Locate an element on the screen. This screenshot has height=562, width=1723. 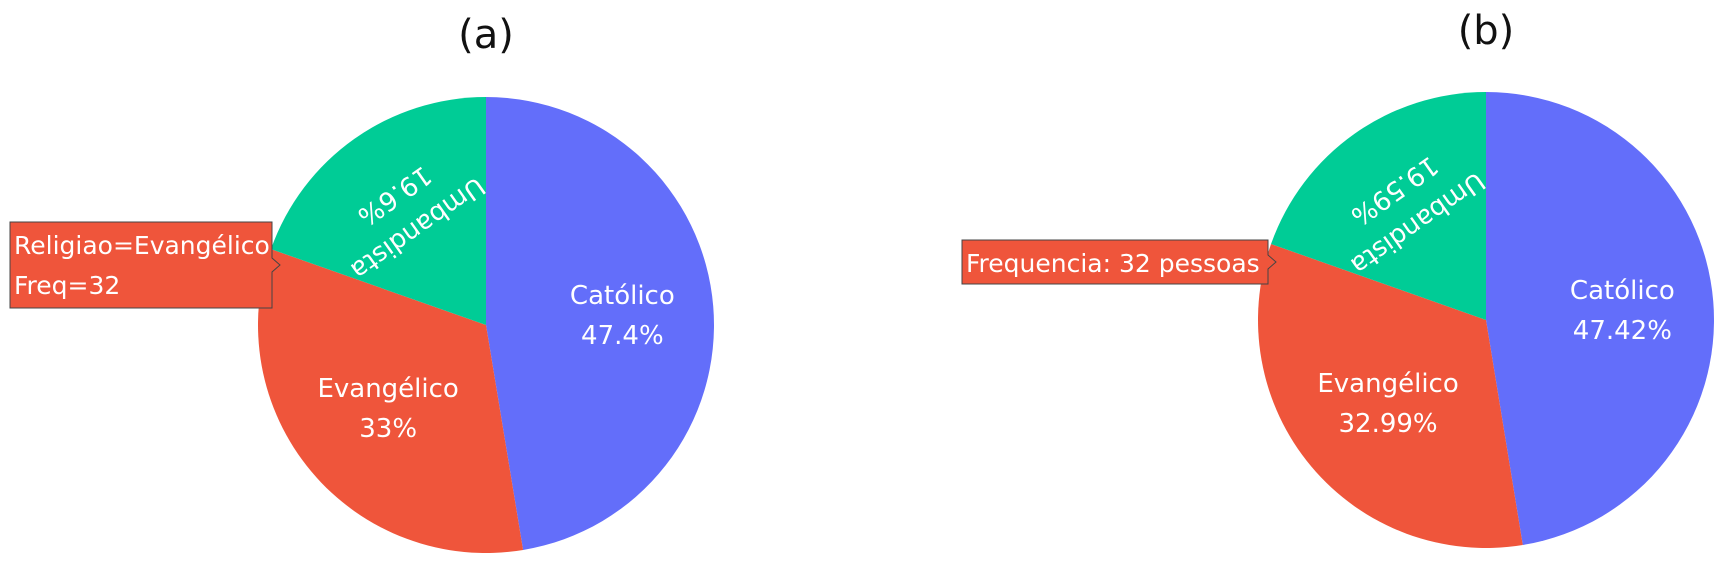
chart-title: (b) is located at coordinates (1486, 31).